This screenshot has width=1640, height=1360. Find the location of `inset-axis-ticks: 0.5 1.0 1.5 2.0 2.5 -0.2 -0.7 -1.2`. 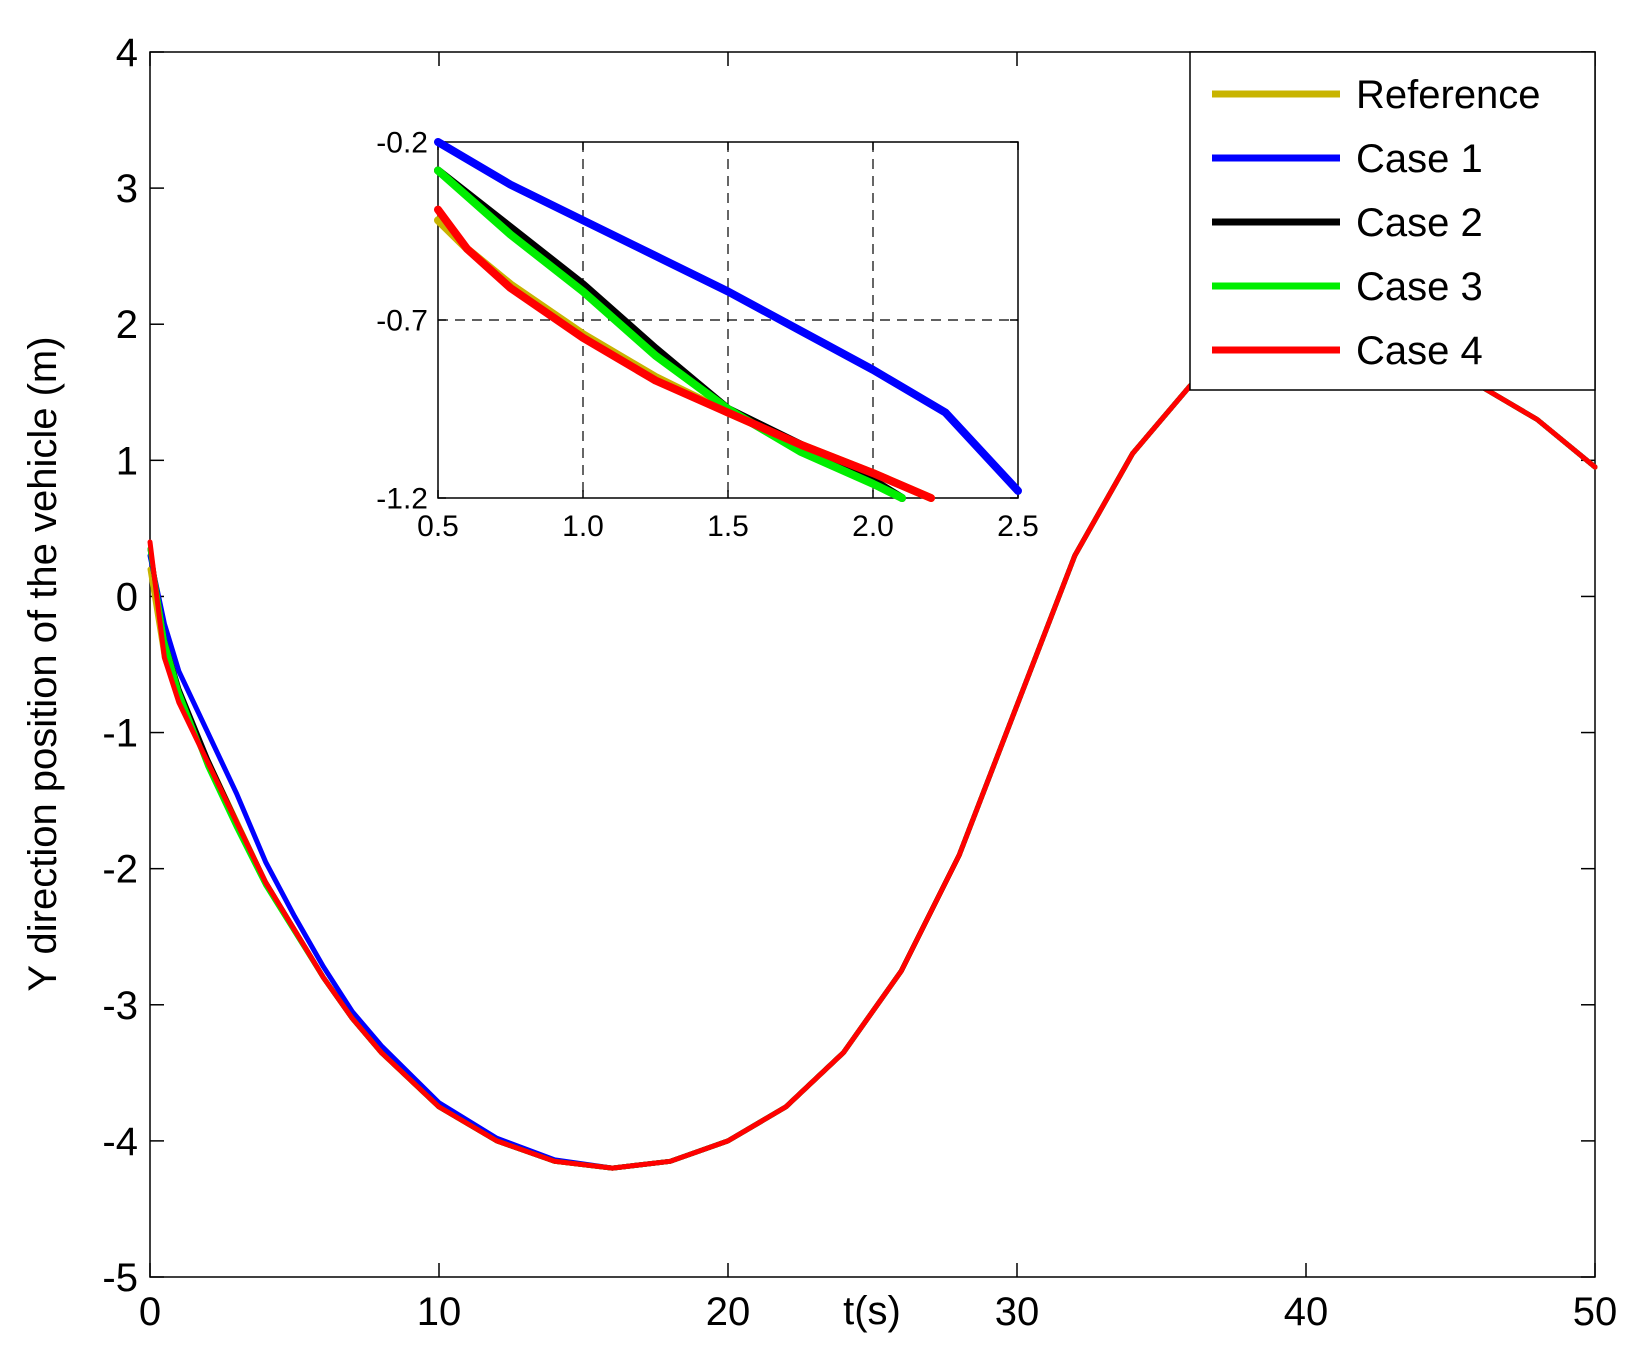

inset-axis-ticks: 0.5 1.0 1.5 2.0 2.5 -0.2 -0.7 -1.2 is located at coordinates (707, 335).